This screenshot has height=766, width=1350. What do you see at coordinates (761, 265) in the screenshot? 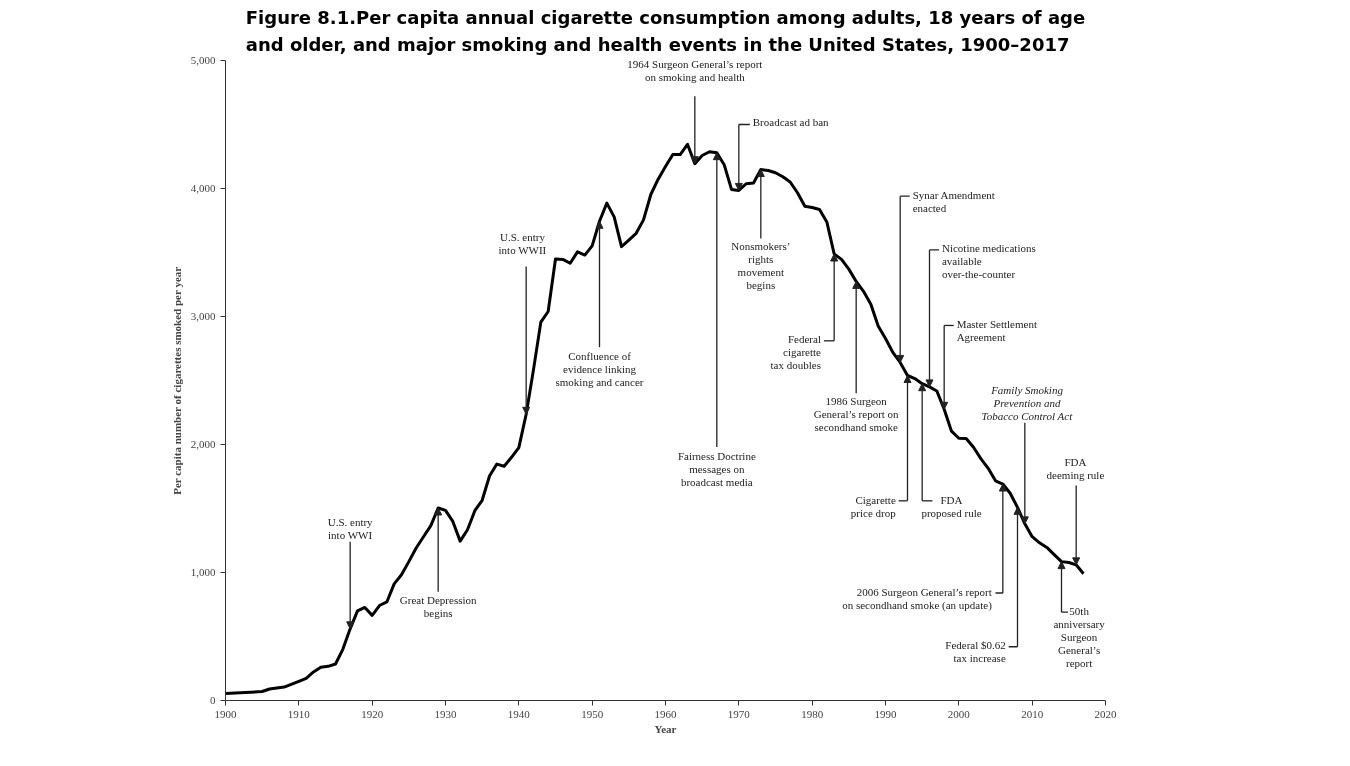
I see `annotation: Nonsmokers’ rights movement begins` at bounding box center [761, 265].